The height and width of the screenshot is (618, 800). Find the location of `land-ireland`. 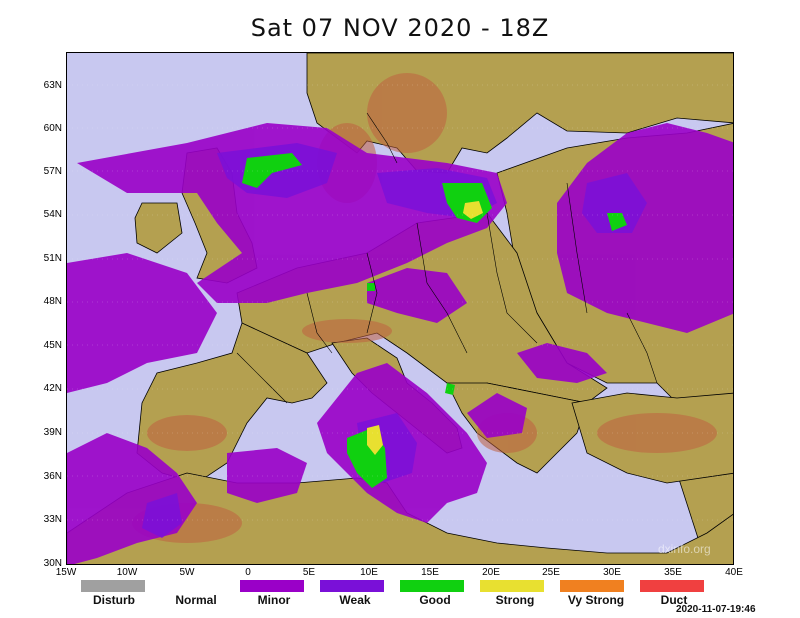

land-ireland is located at coordinates (158, 228).